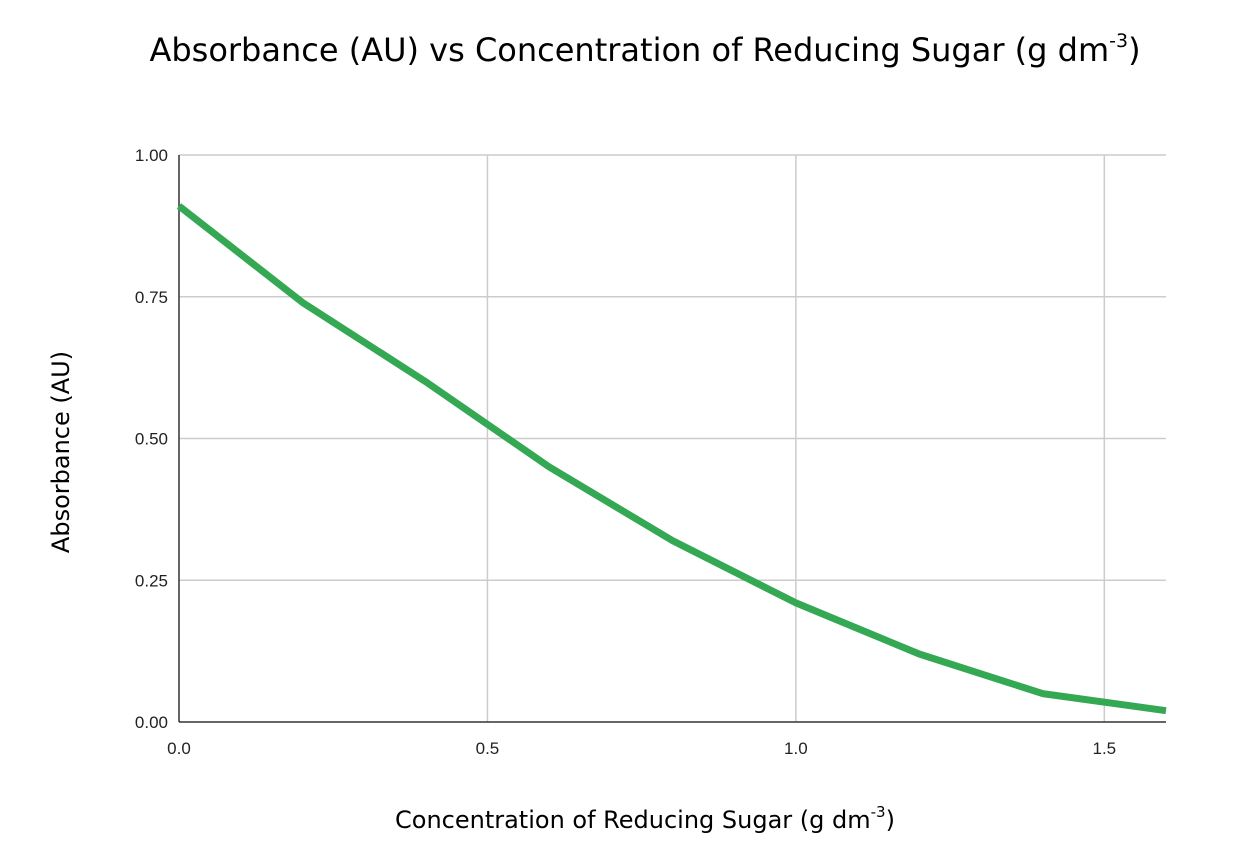 The image size is (1236, 860). What do you see at coordinates (151, 155) in the screenshot?
I see `y-tick-label: 1.00` at bounding box center [151, 155].